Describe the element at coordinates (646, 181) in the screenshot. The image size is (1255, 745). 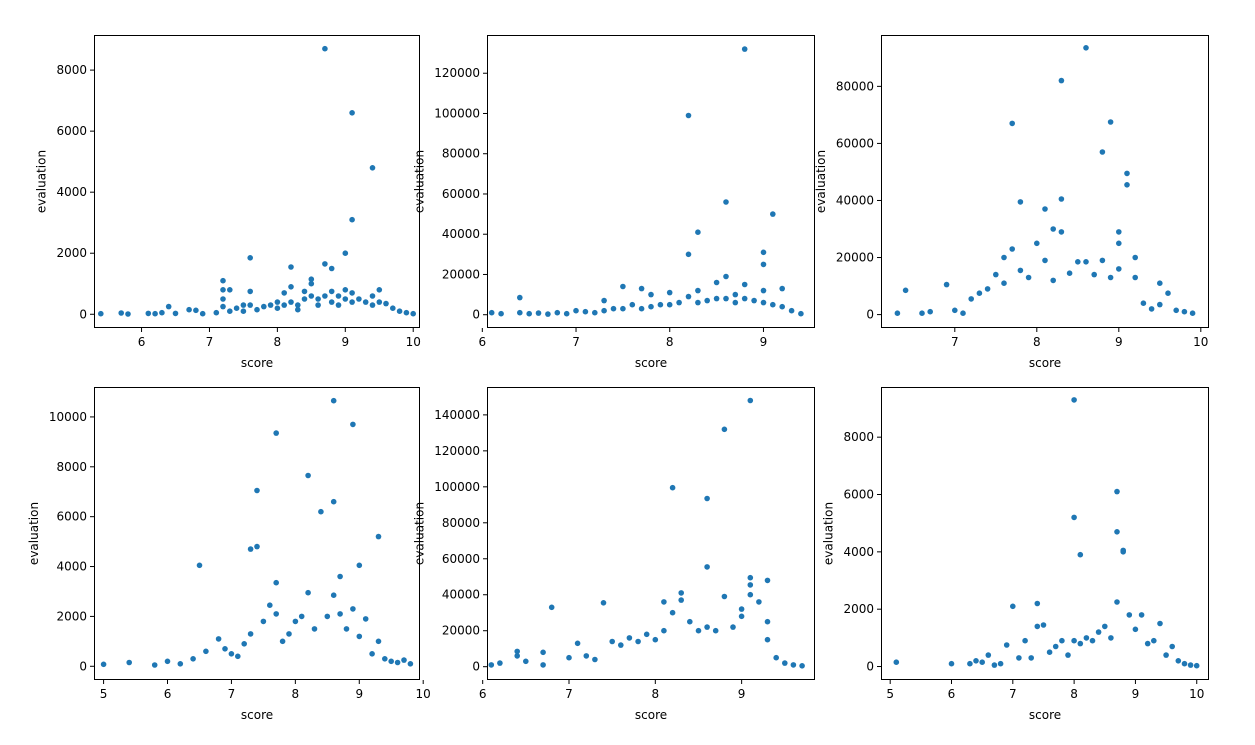
I see `points-group` at that location.